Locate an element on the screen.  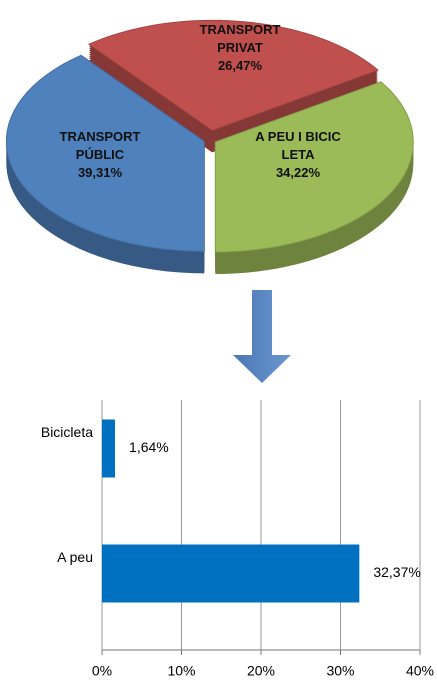
x-tick-label: 10% is located at coordinates (181, 671).